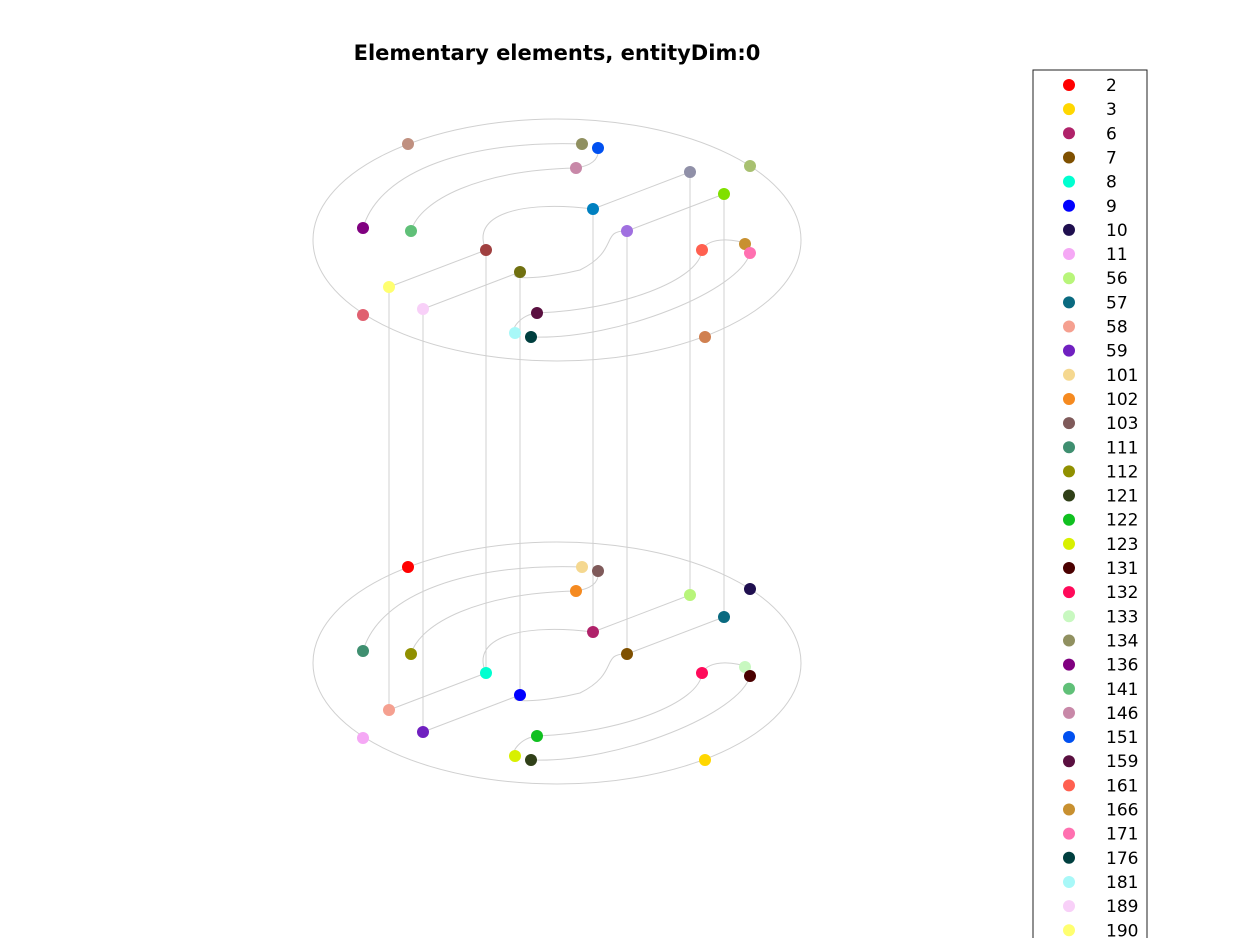 This screenshot has width=1250, height=938. Describe the element at coordinates (1122, 907) in the screenshot. I see `legend-label: 189` at that location.